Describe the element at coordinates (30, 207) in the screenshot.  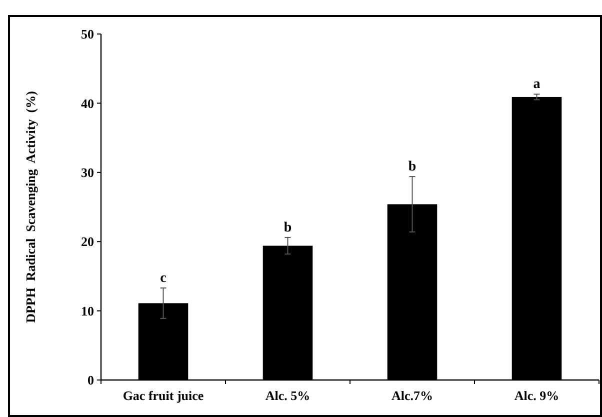
I see `y-axis-title: DPPH Radical Scavenging Activity (%)` at that location.